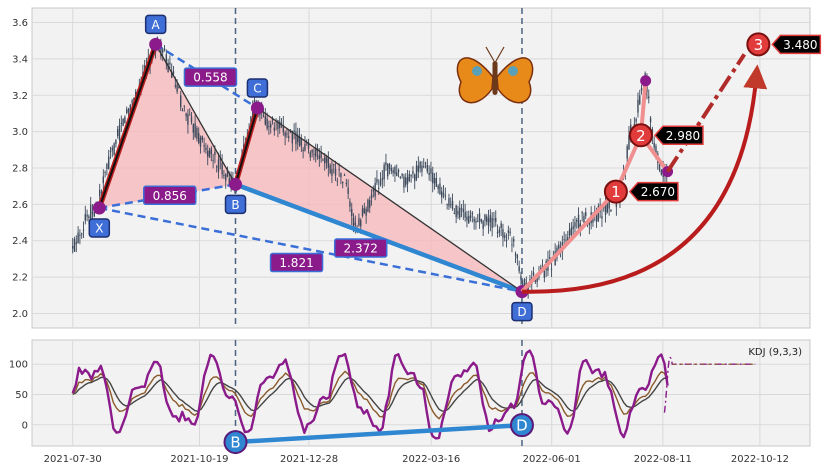 The width and height of the screenshot is (838, 475). I want to click on price-y-tick-label: 2.0, so click(20, 314).